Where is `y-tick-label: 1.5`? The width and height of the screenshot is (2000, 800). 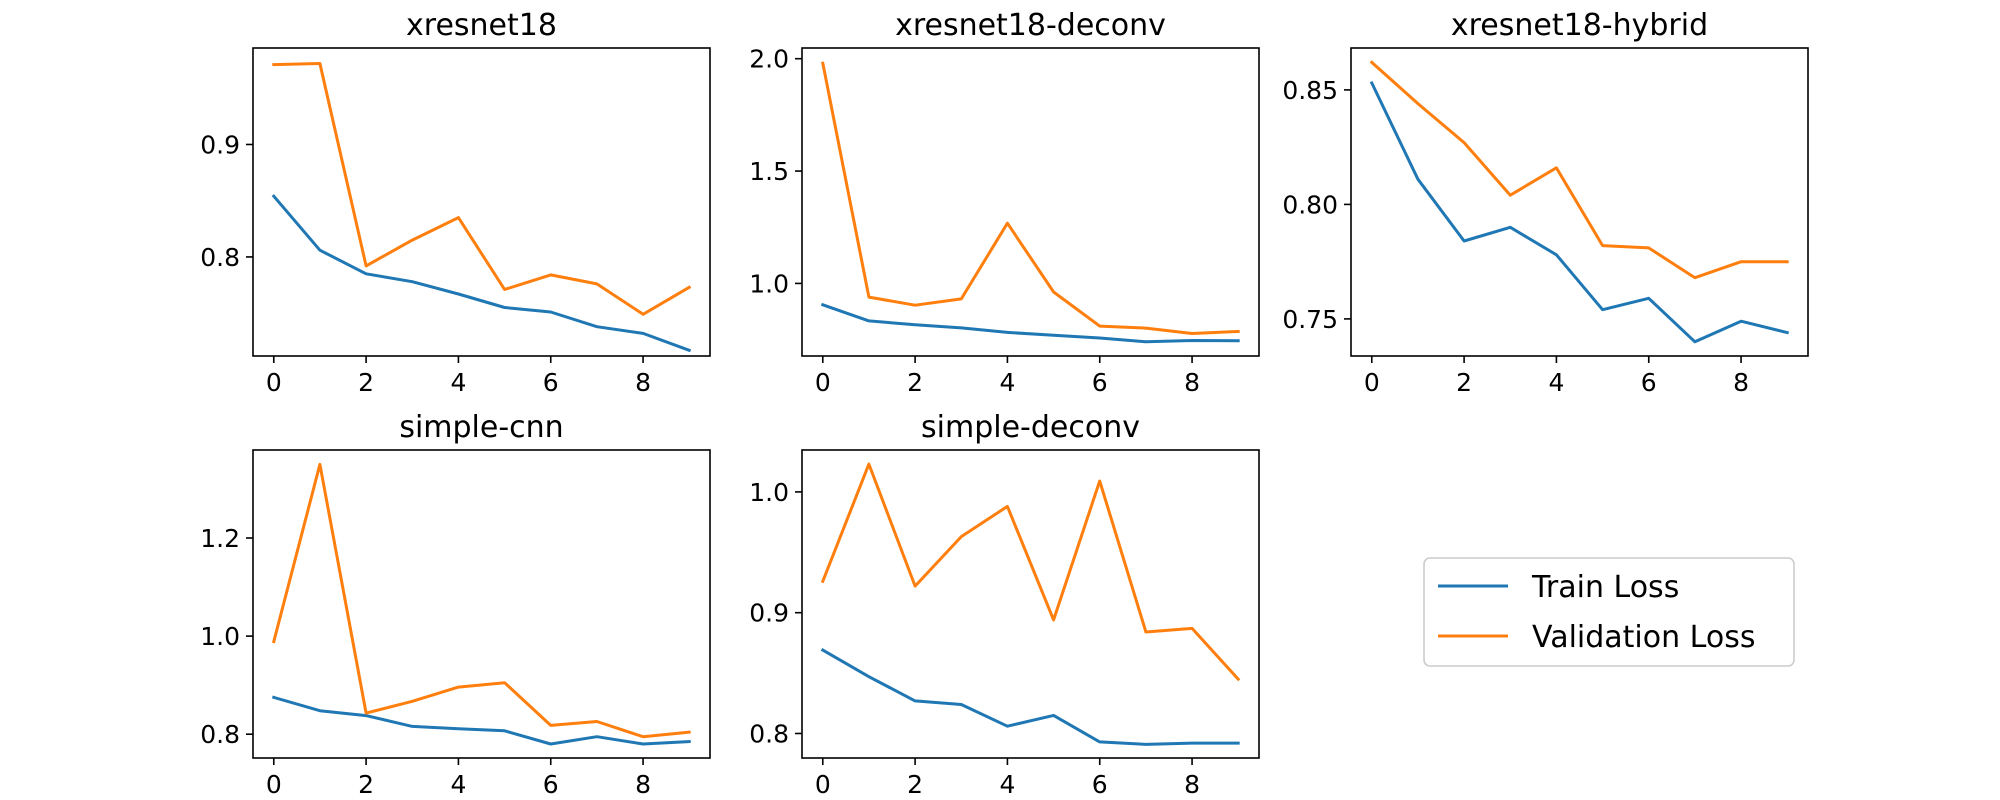 y-tick-label: 1.5 is located at coordinates (769, 171).